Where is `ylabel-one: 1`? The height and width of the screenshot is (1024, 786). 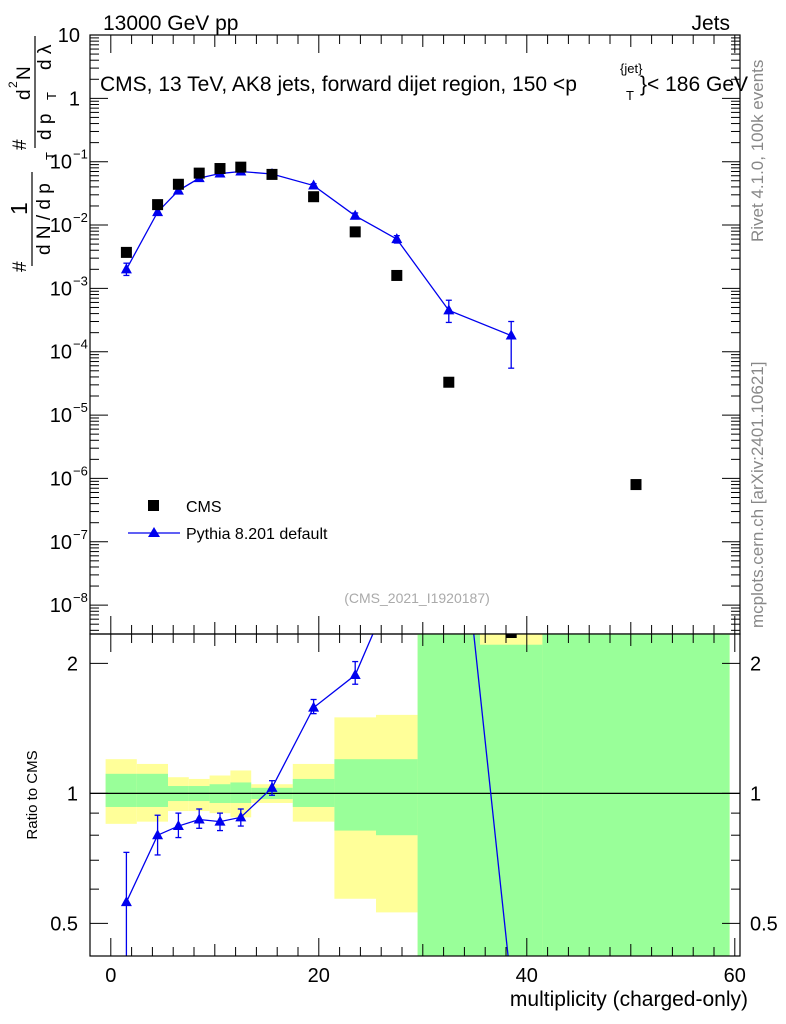
ylabel-one: 1 is located at coordinates (19, 208).